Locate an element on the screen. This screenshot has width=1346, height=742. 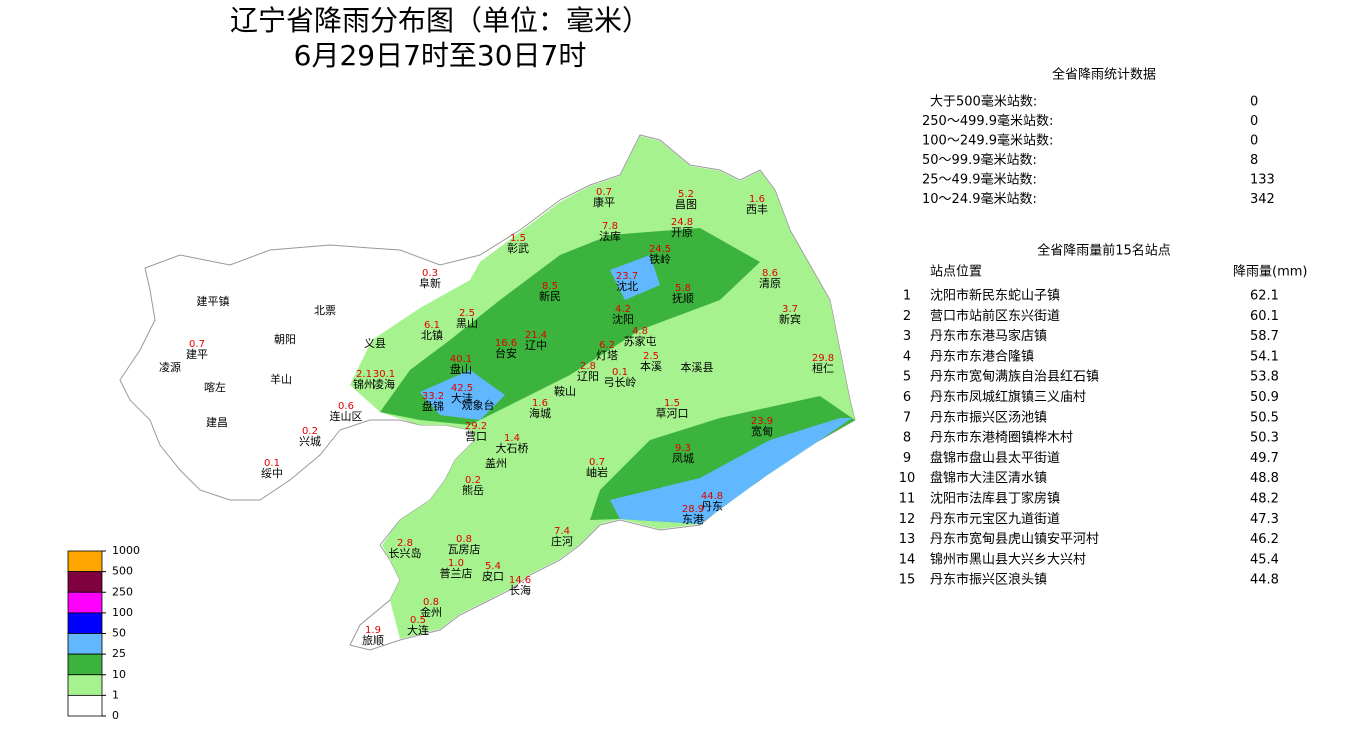
station-name: 北镇 is located at coordinates (432, 335).